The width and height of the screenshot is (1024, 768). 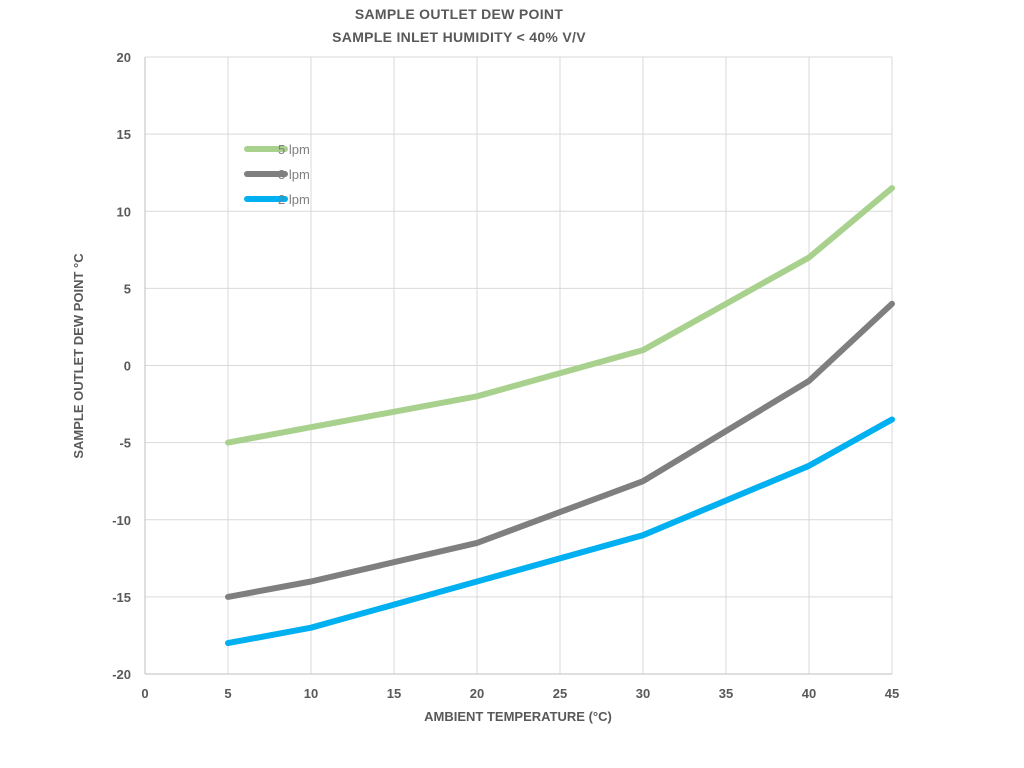 I want to click on y-tick-label: 20, so click(x=124, y=57).